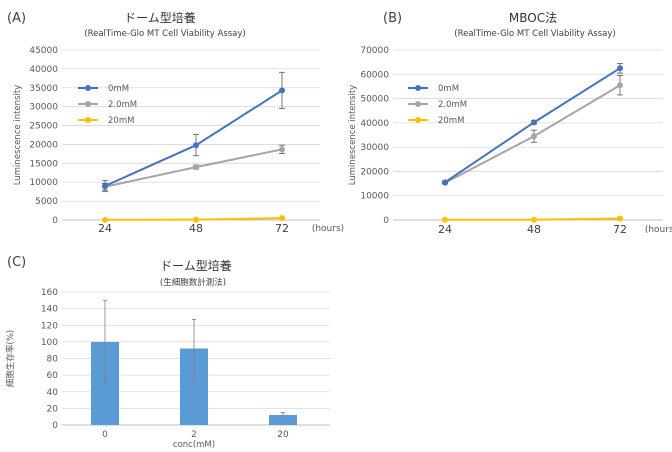  I want to click on y-tick-label: 60, so click(53, 376).